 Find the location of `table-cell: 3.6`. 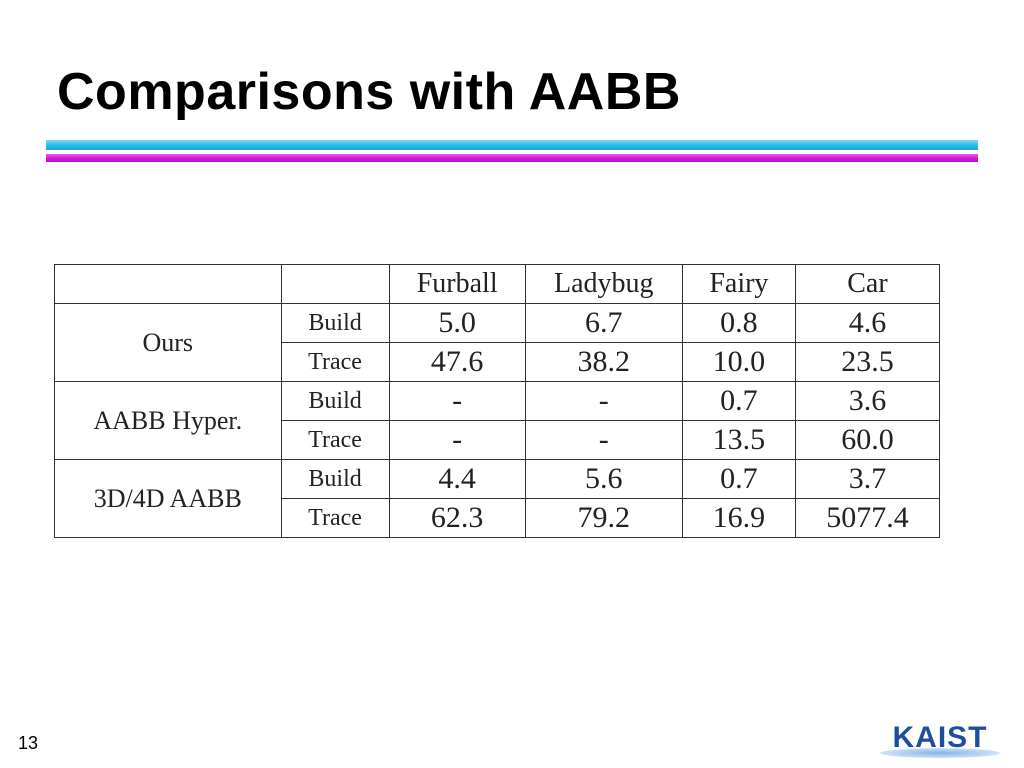

table-cell: 3.6 is located at coordinates (867, 401).